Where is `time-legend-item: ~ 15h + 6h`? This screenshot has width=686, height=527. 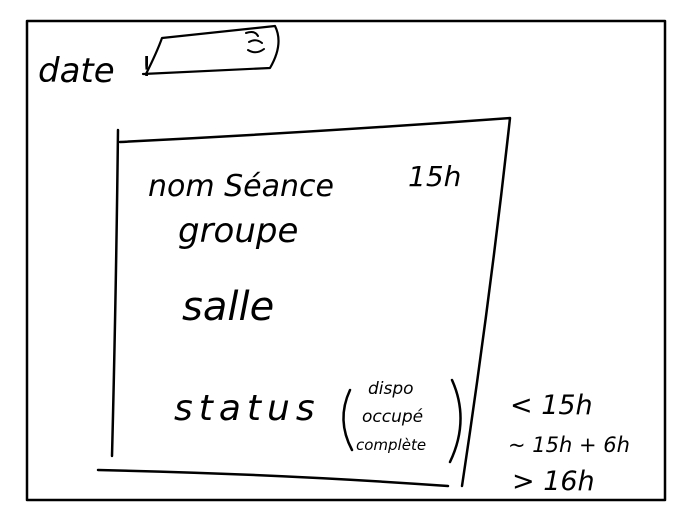
time-legend-item: ~ 15h + 6h is located at coordinates (569, 445).